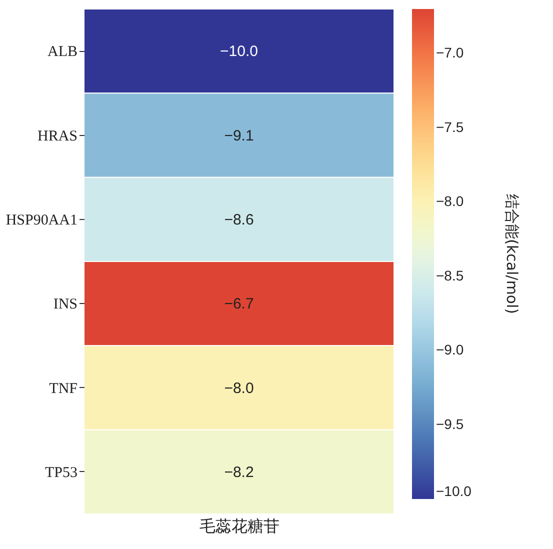 This screenshot has width=553, height=549. What do you see at coordinates (239, 304) in the screenshot?
I see `data-label: −6.7` at bounding box center [239, 304].